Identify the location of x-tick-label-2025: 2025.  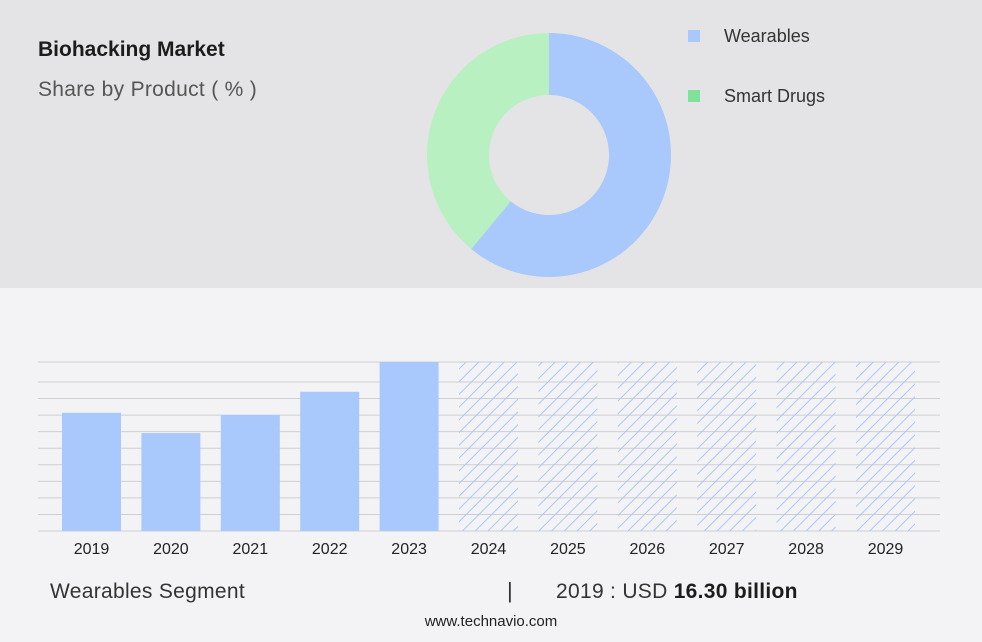
(568, 549).